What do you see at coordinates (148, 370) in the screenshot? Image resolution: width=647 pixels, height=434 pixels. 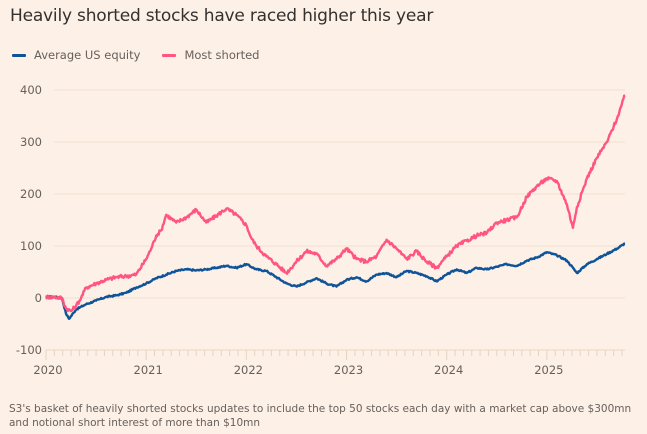 I see `x-tick-label: 2021` at bounding box center [148, 370].